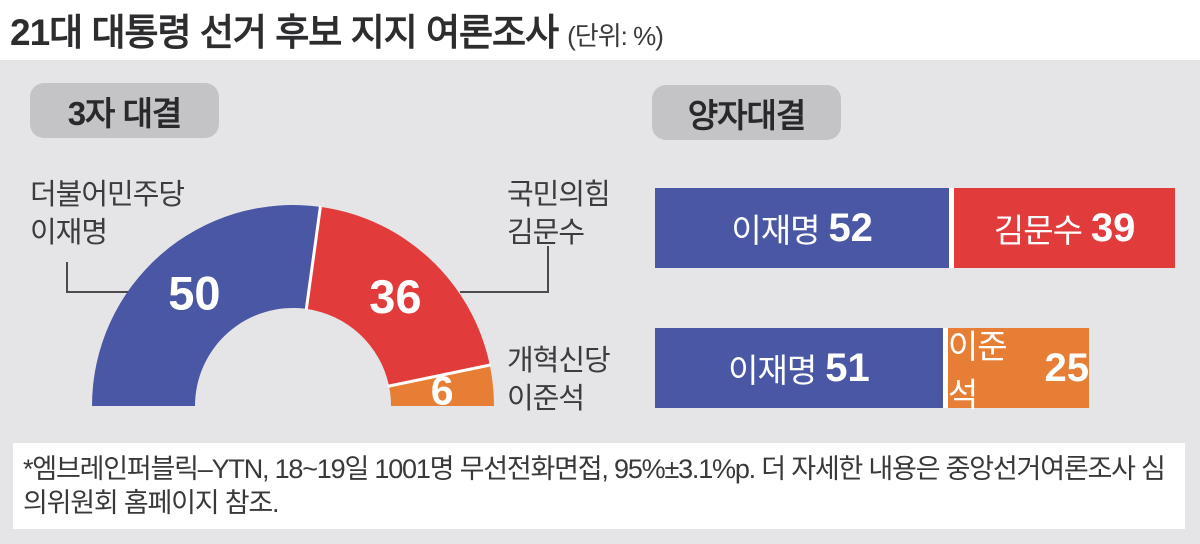 The width and height of the screenshot is (1200, 544). Describe the element at coordinates (546, 233) in the screenshot. I see `candidate-name: 김문수` at that location.